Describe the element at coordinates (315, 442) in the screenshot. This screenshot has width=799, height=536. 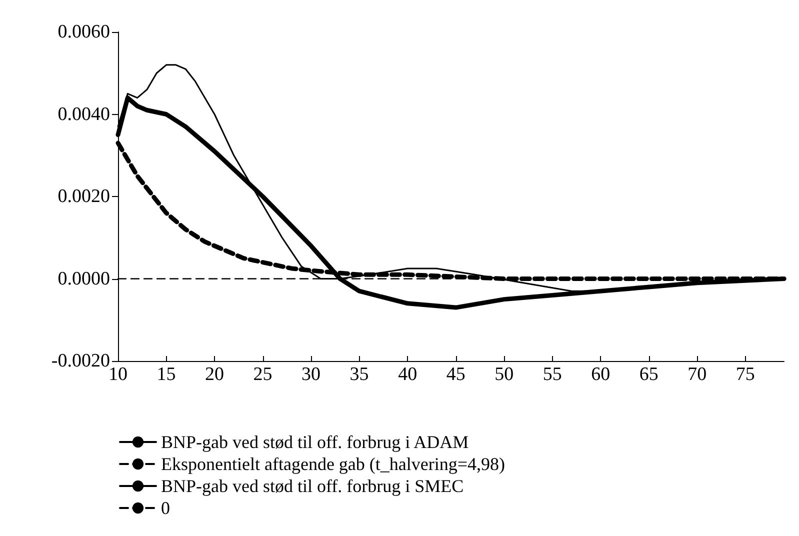
I see `legend-label: BNP-gab ved stød til off. forbrug i ADAM` at that location.